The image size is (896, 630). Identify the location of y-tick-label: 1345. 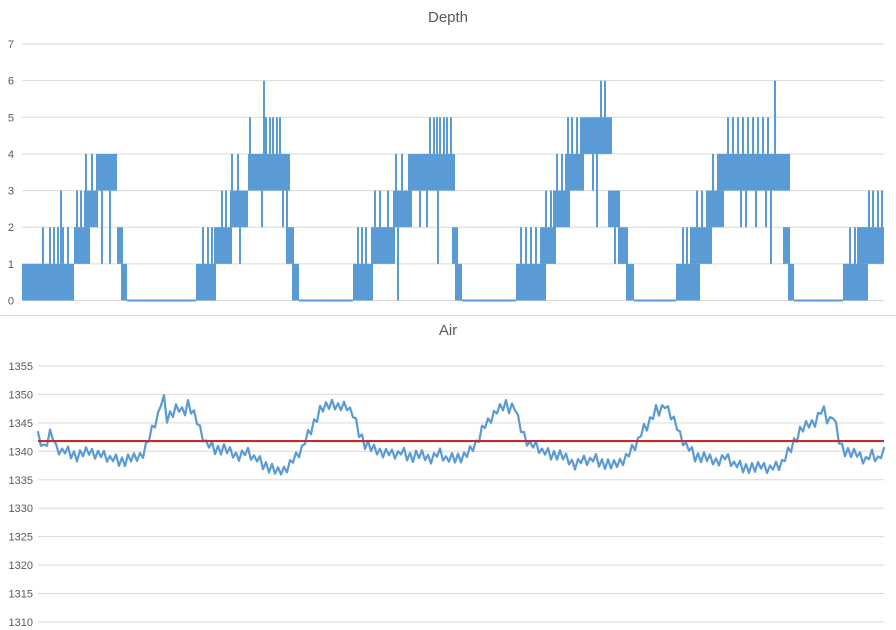
(21, 424).